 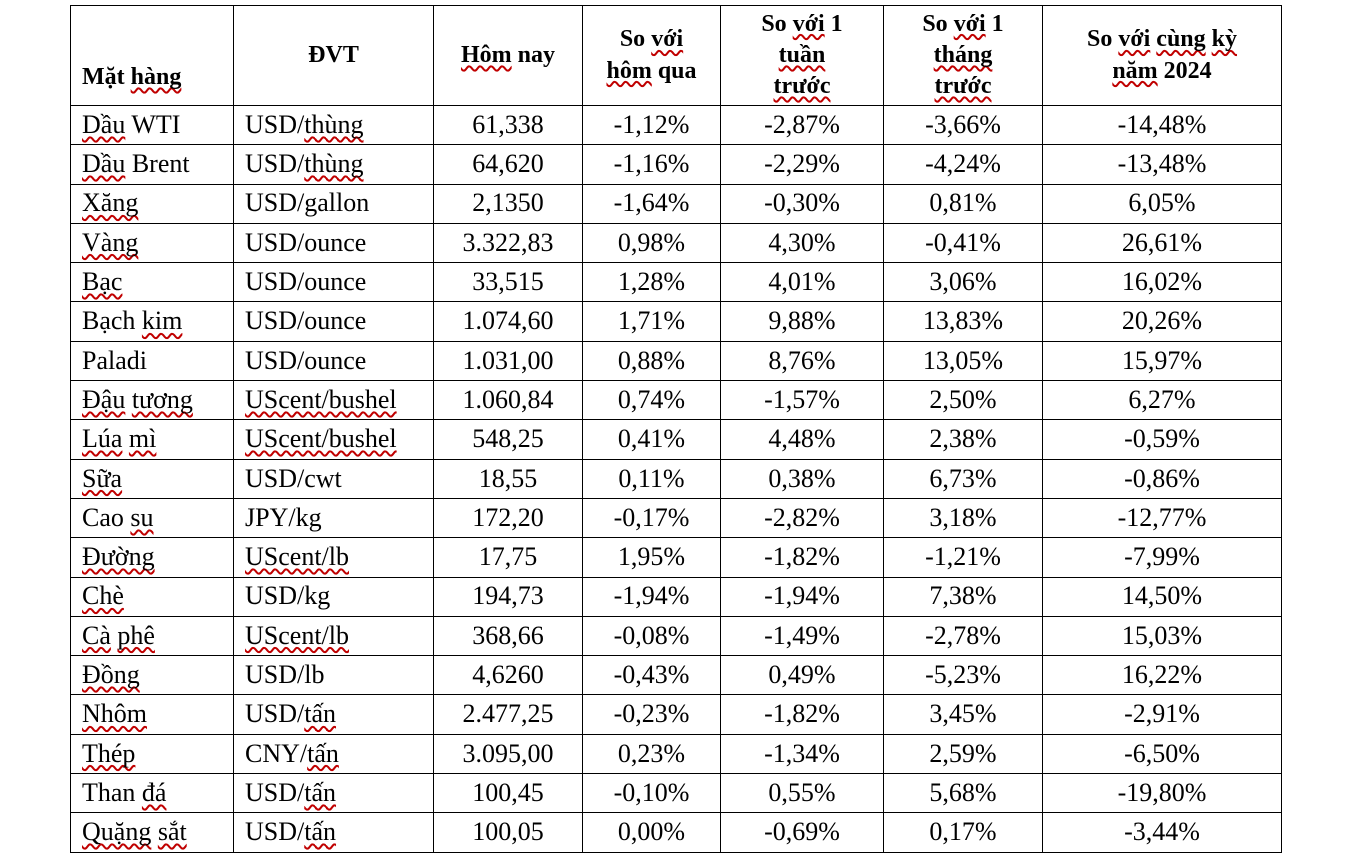 I want to click on value-cell-so-voi-1-tuan-truoc: -0,30%, so click(x=802, y=203).